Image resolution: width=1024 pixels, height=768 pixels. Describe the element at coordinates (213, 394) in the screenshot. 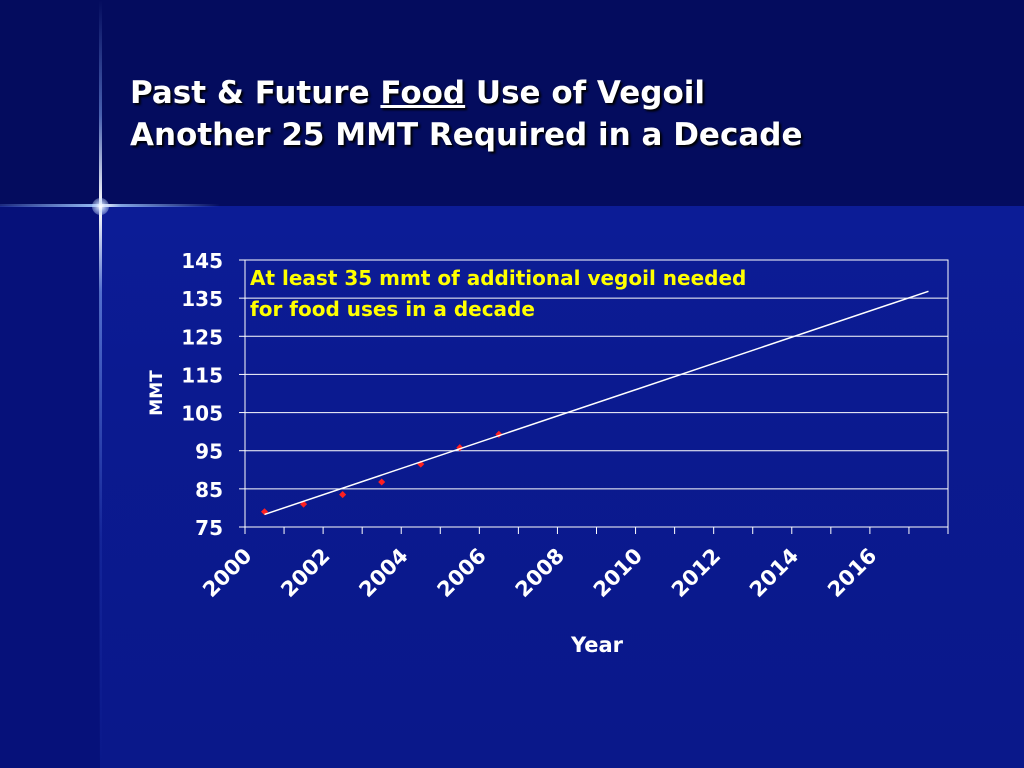

I see `y-tick-labels: 75 85 95 105 115 125 135 145` at that location.